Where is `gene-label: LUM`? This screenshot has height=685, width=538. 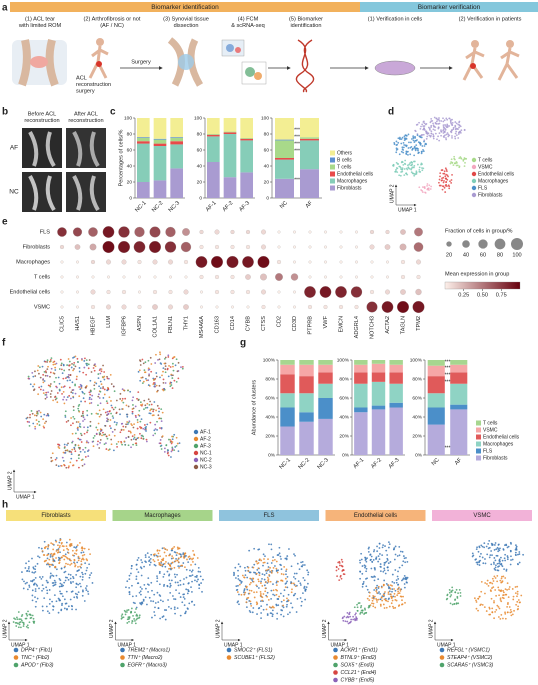
gene-label: LUM is located at coordinates (109, 322).